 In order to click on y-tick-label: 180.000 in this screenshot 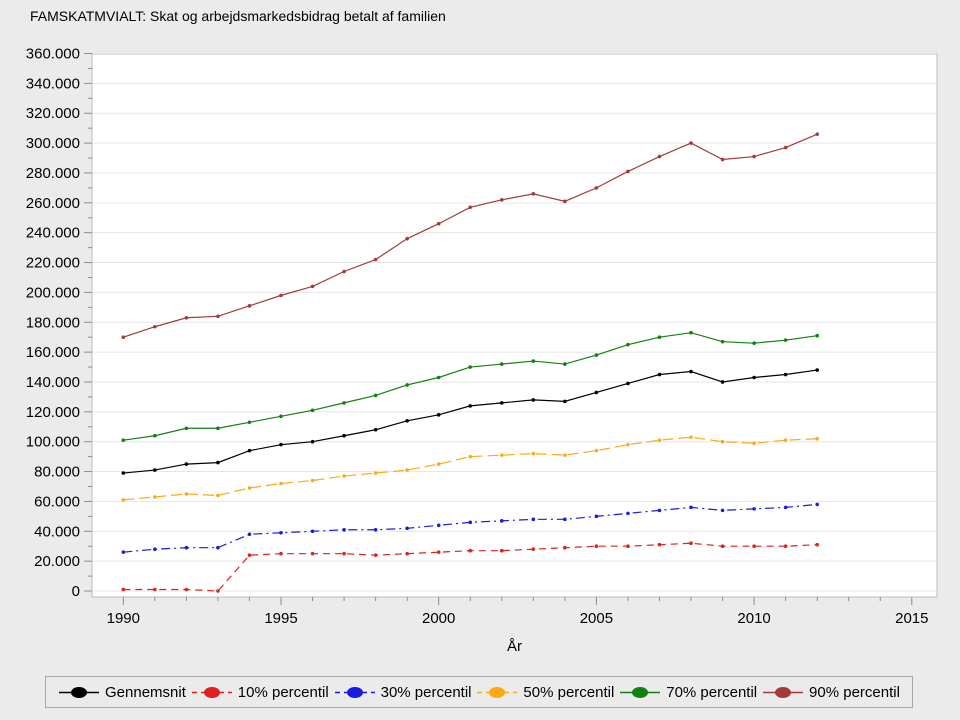, I will do `click(53, 322)`.